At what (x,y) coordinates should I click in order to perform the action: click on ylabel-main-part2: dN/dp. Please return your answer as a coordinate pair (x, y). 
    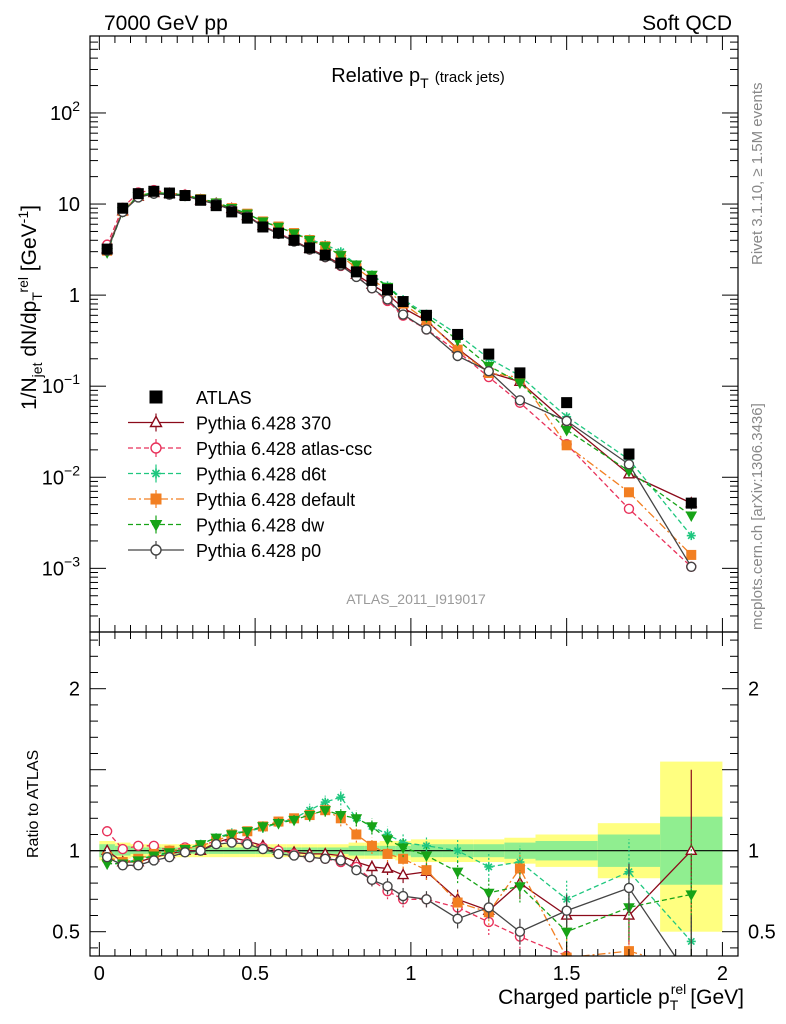
    Looking at the image, I should click on (29, 332).